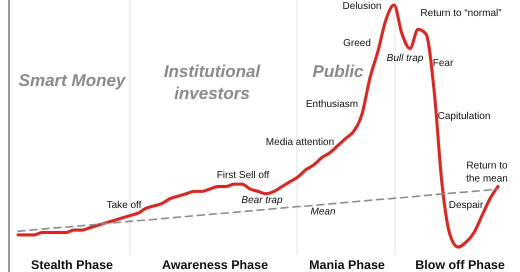 The height and width of the screenshot is (272, 520). I want to click on annotation: Bull trap, so click(405, 58).